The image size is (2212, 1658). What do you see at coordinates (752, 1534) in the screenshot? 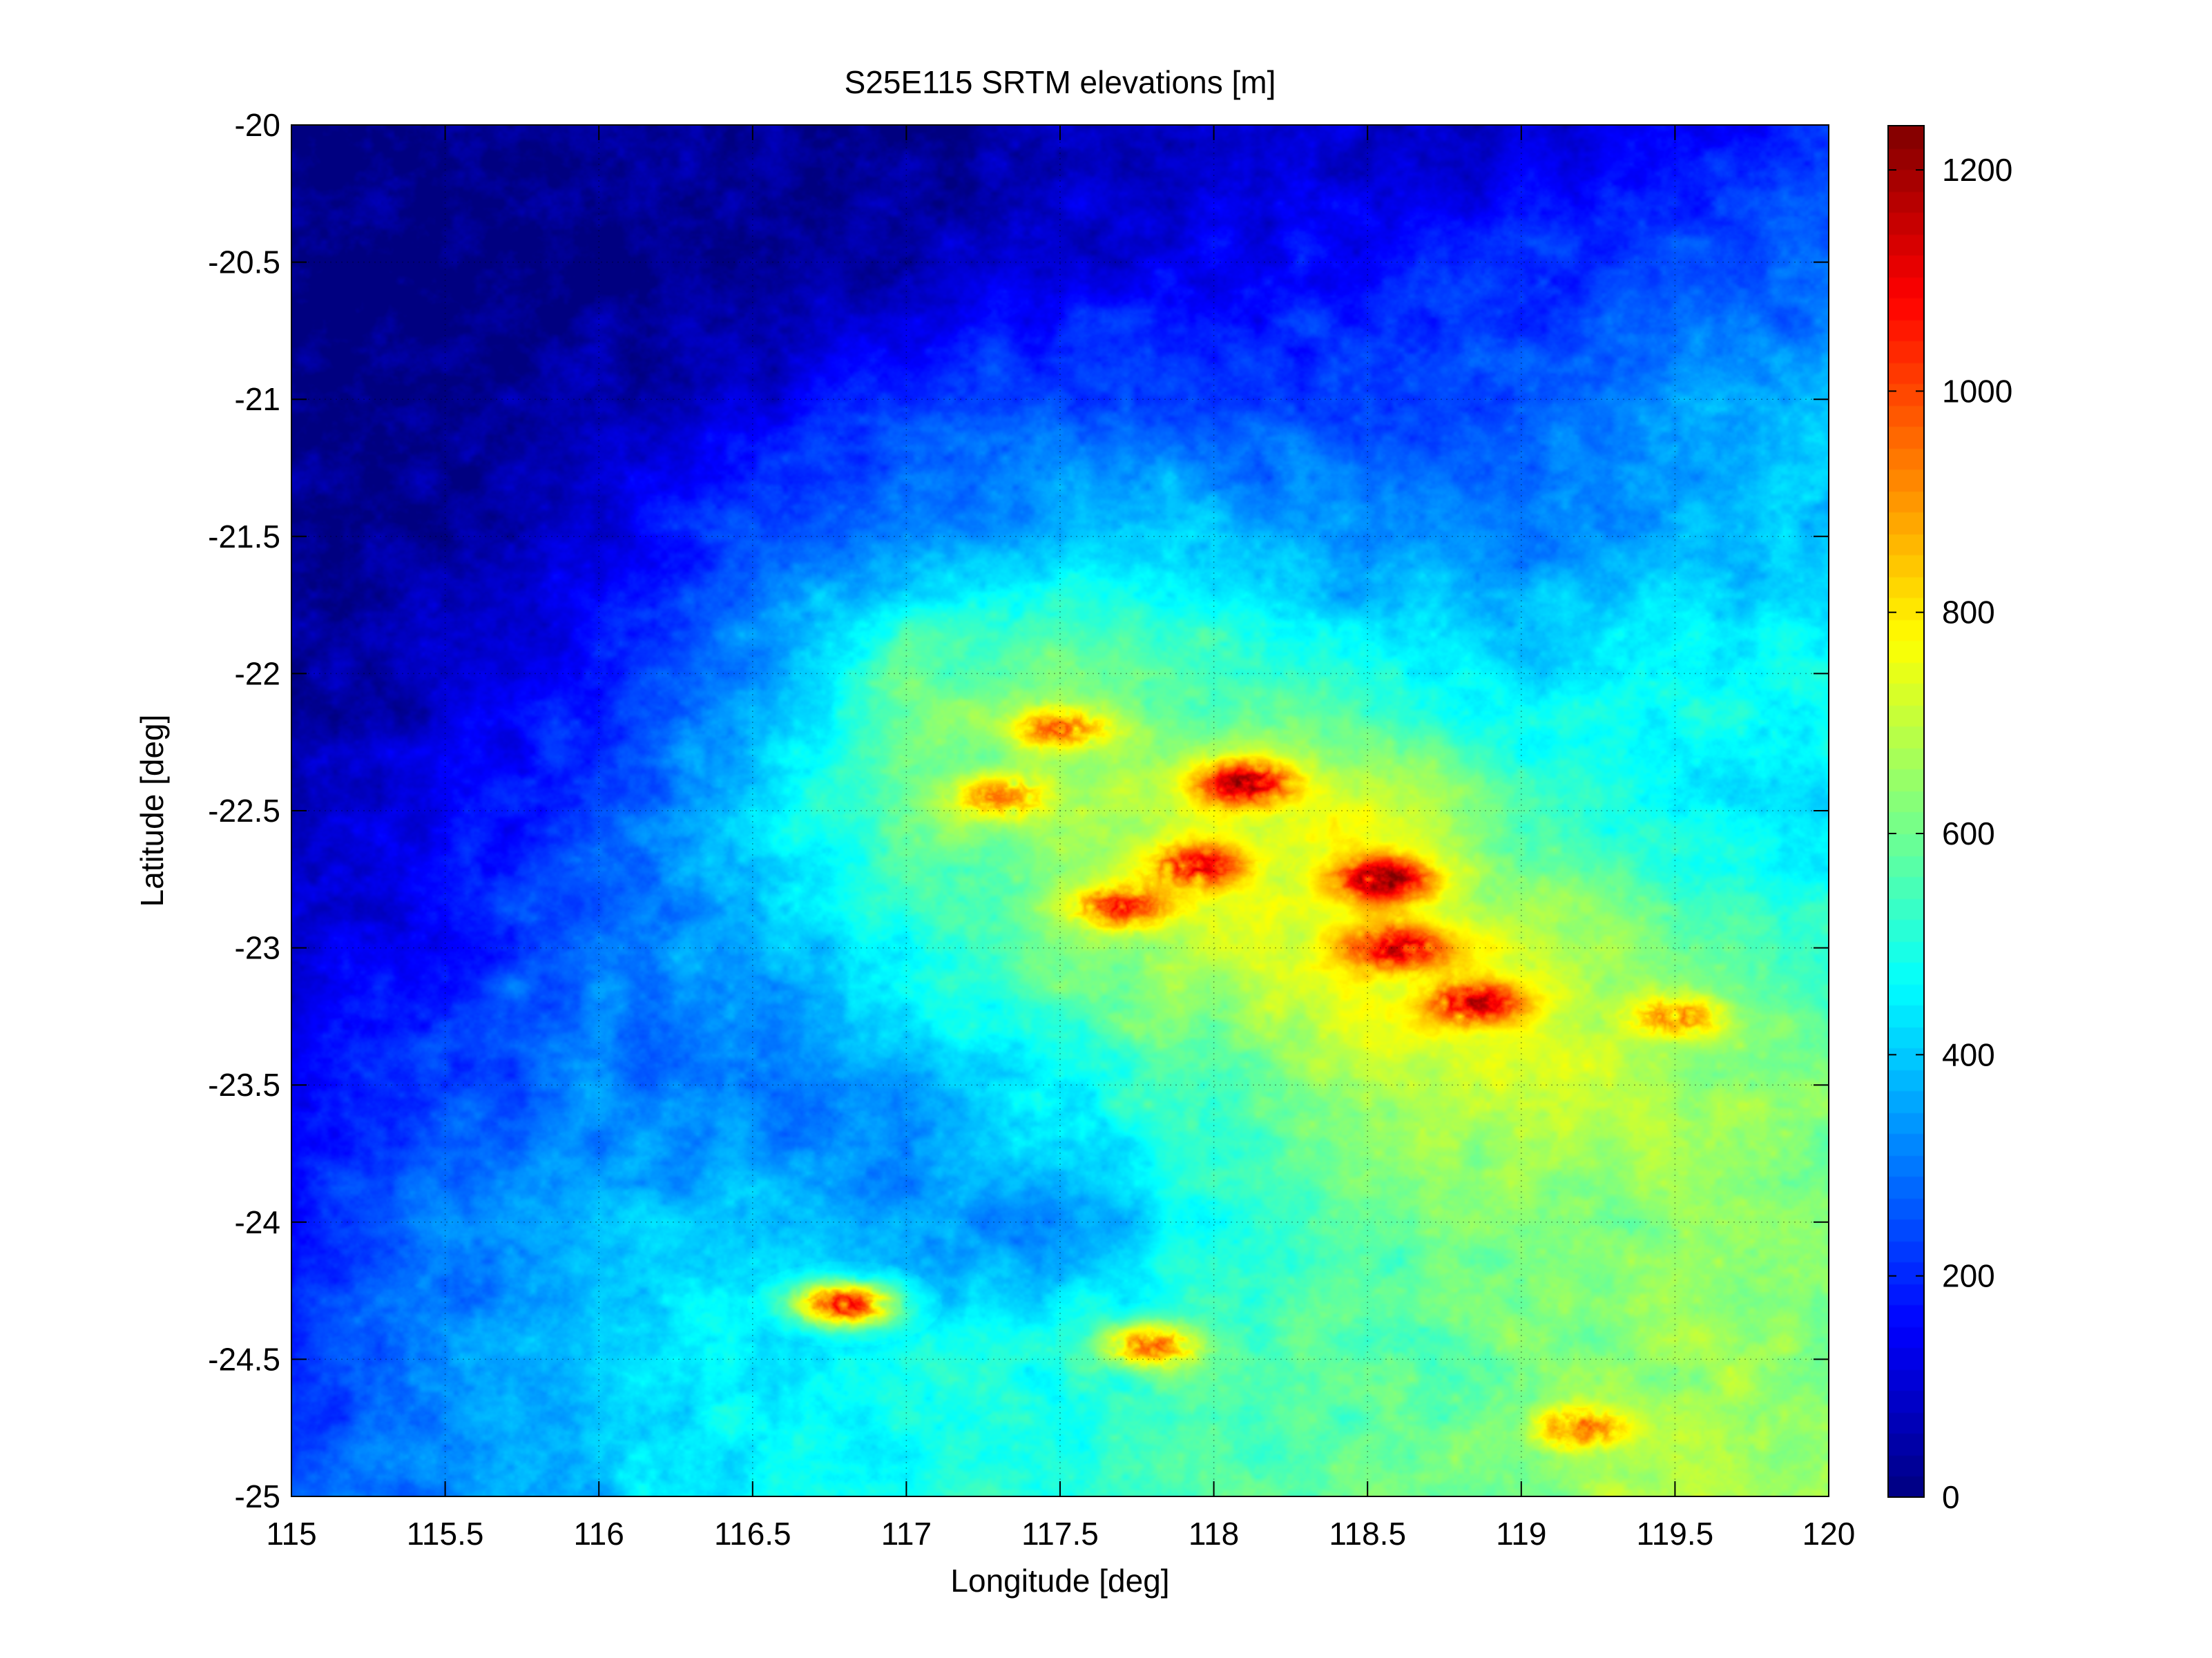
I see `x-tick-label: 116.5` at bounding box center [752, 1534].